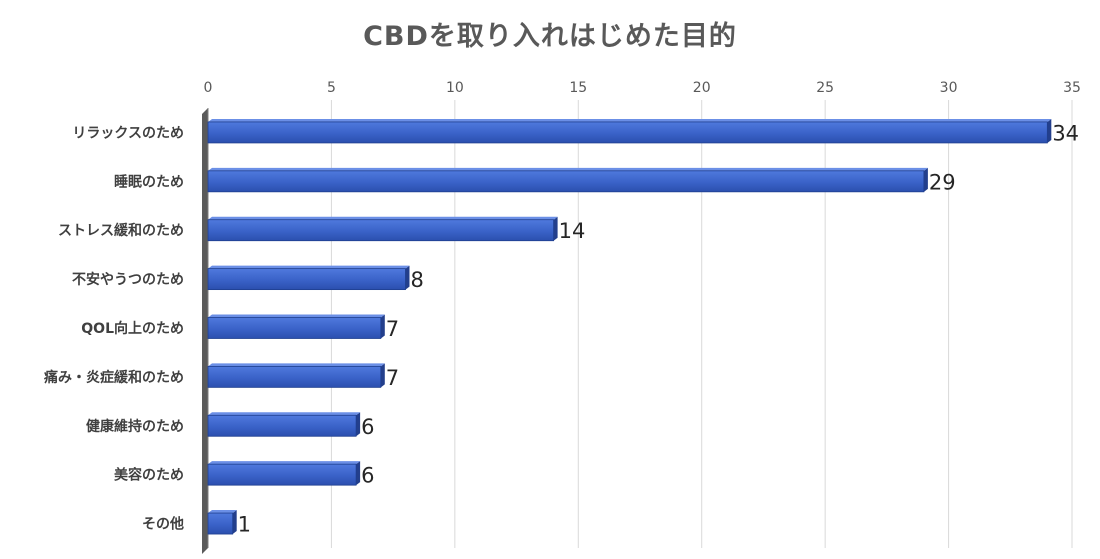 Image resolution: width=1100 pixels, height=559 pixels. I want to click on data-label: 1, so click(244, 525).